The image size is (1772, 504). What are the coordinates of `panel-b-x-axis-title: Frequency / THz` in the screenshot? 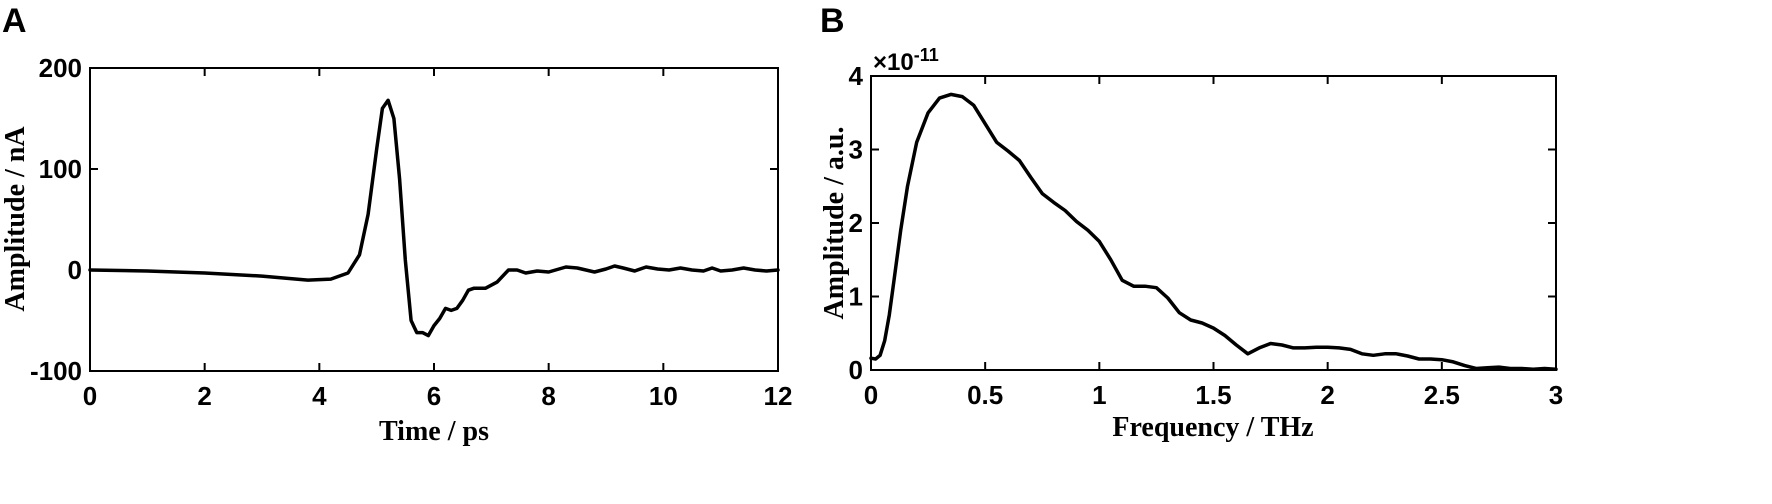 It's located at (1212, 427).